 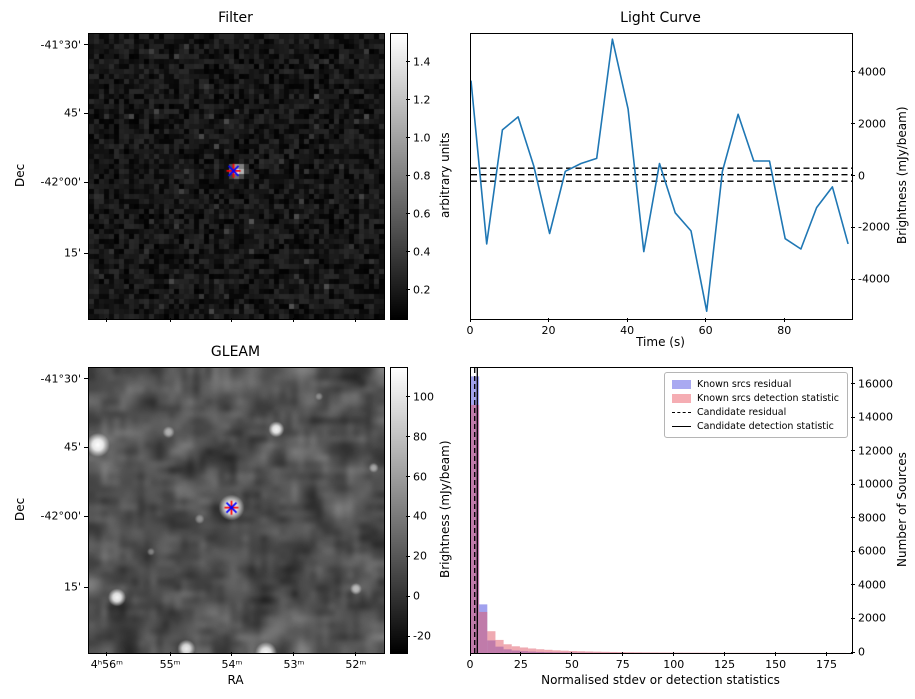 I want to click on y-tick-label: 14000, so click(x=875, y=417).